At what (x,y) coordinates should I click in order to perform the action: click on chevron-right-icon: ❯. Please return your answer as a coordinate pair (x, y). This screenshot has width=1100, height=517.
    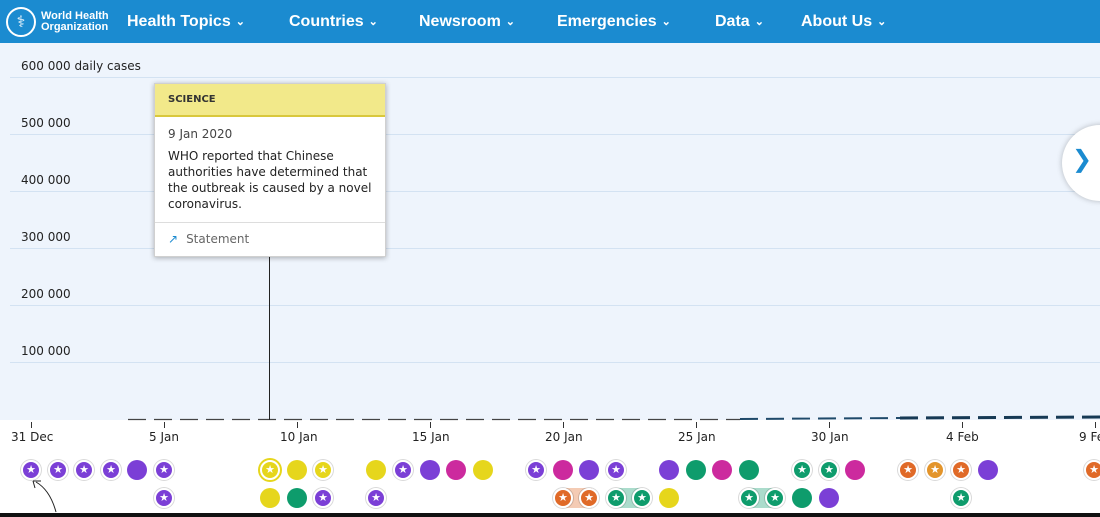
    Looking at the image, I should click on (1082, 159).